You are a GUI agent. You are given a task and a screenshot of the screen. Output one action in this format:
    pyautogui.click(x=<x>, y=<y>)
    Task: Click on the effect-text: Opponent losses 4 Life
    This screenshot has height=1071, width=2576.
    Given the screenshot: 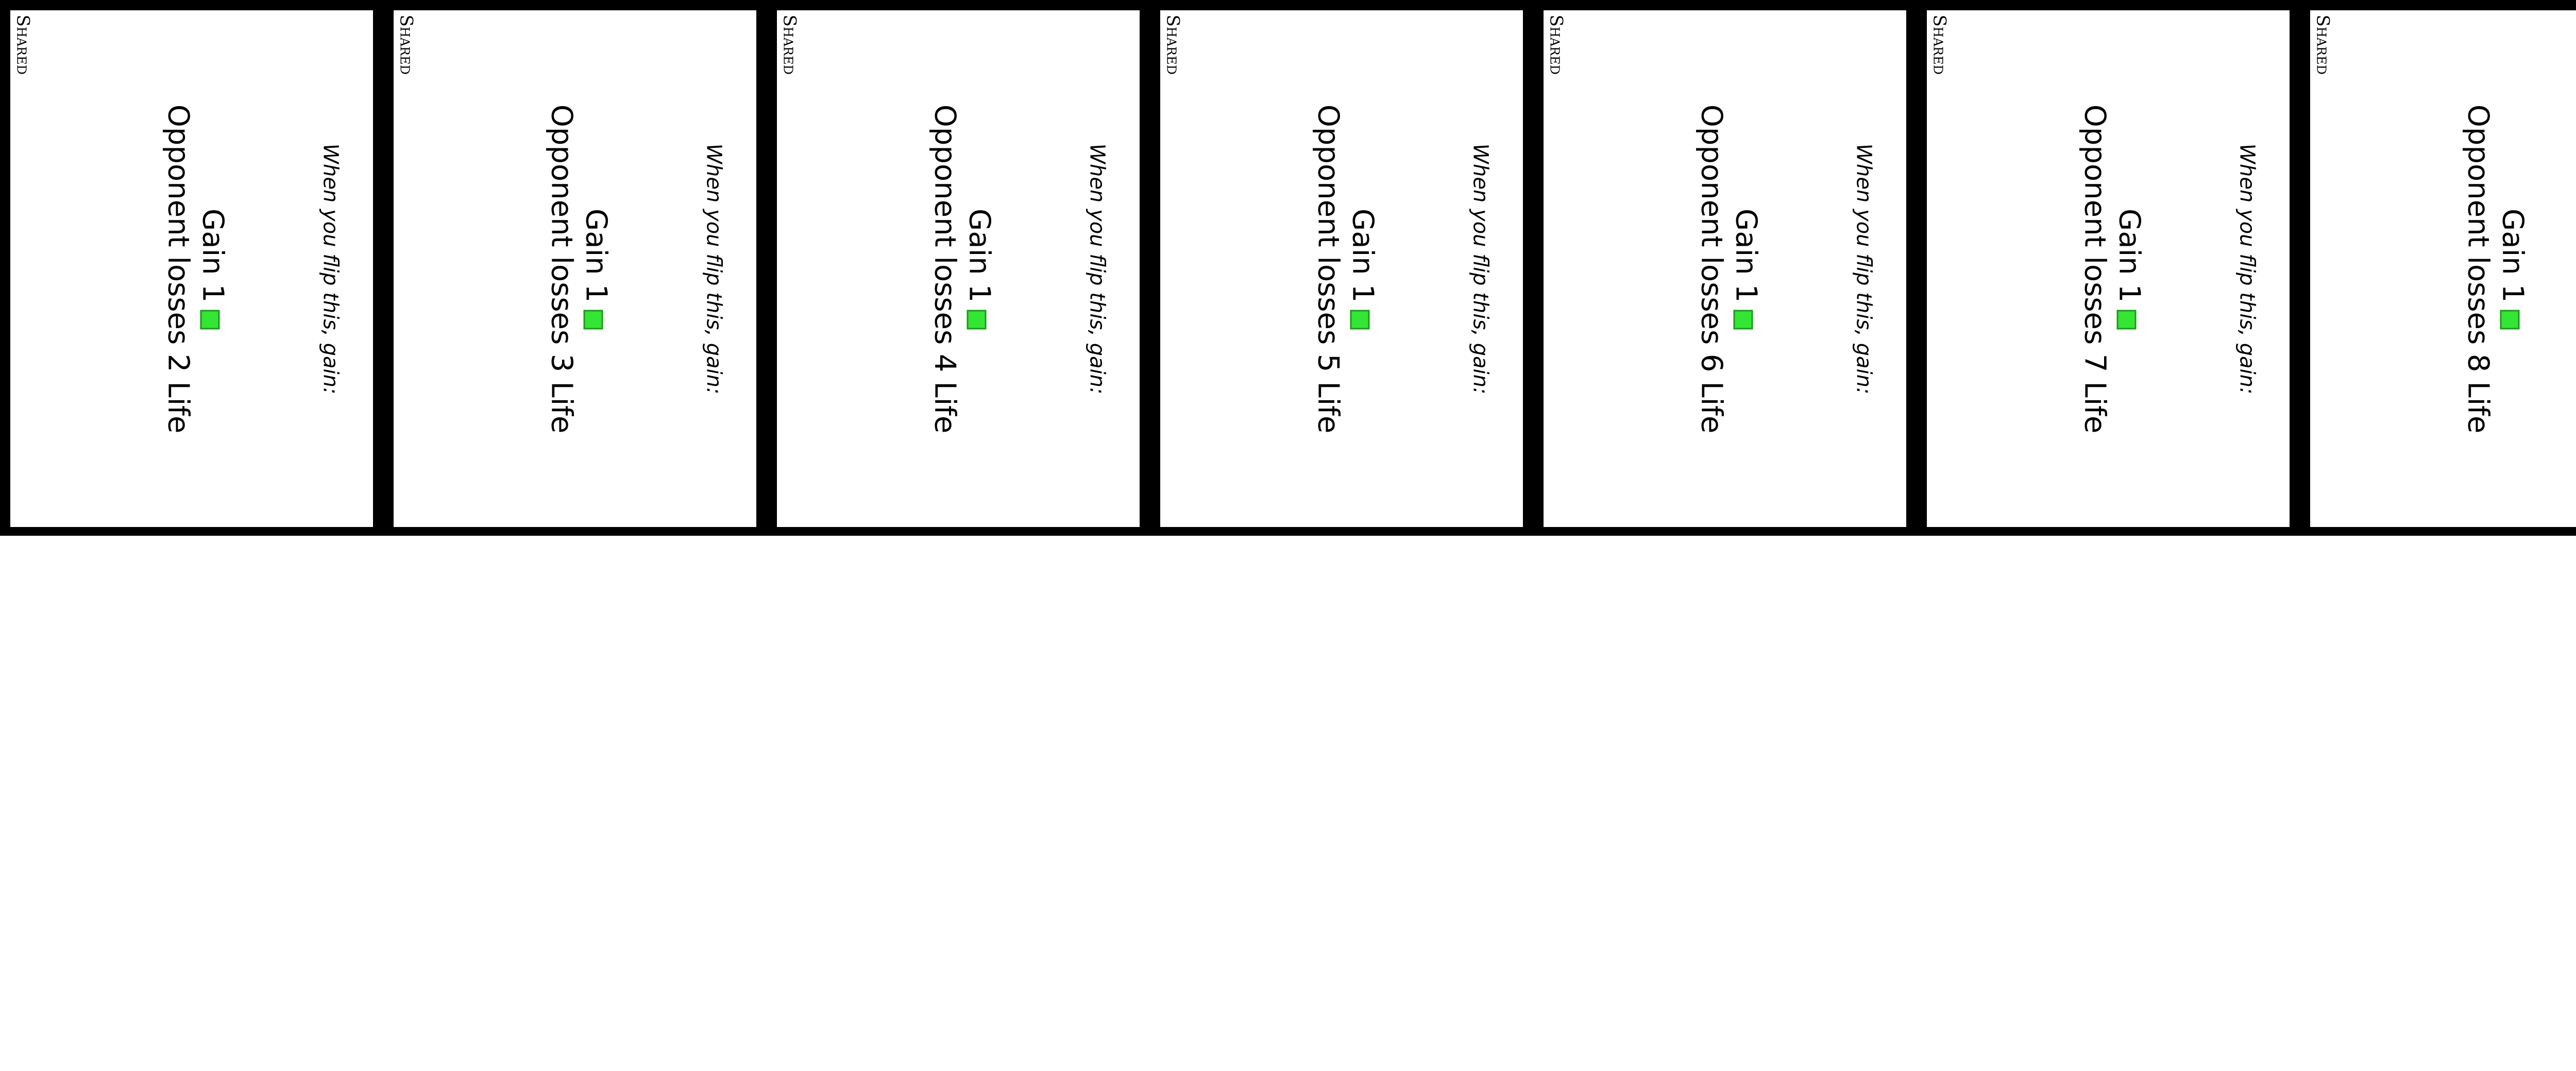 What is the action you would take?
    pyautogui.click(x=944, y=268)
    